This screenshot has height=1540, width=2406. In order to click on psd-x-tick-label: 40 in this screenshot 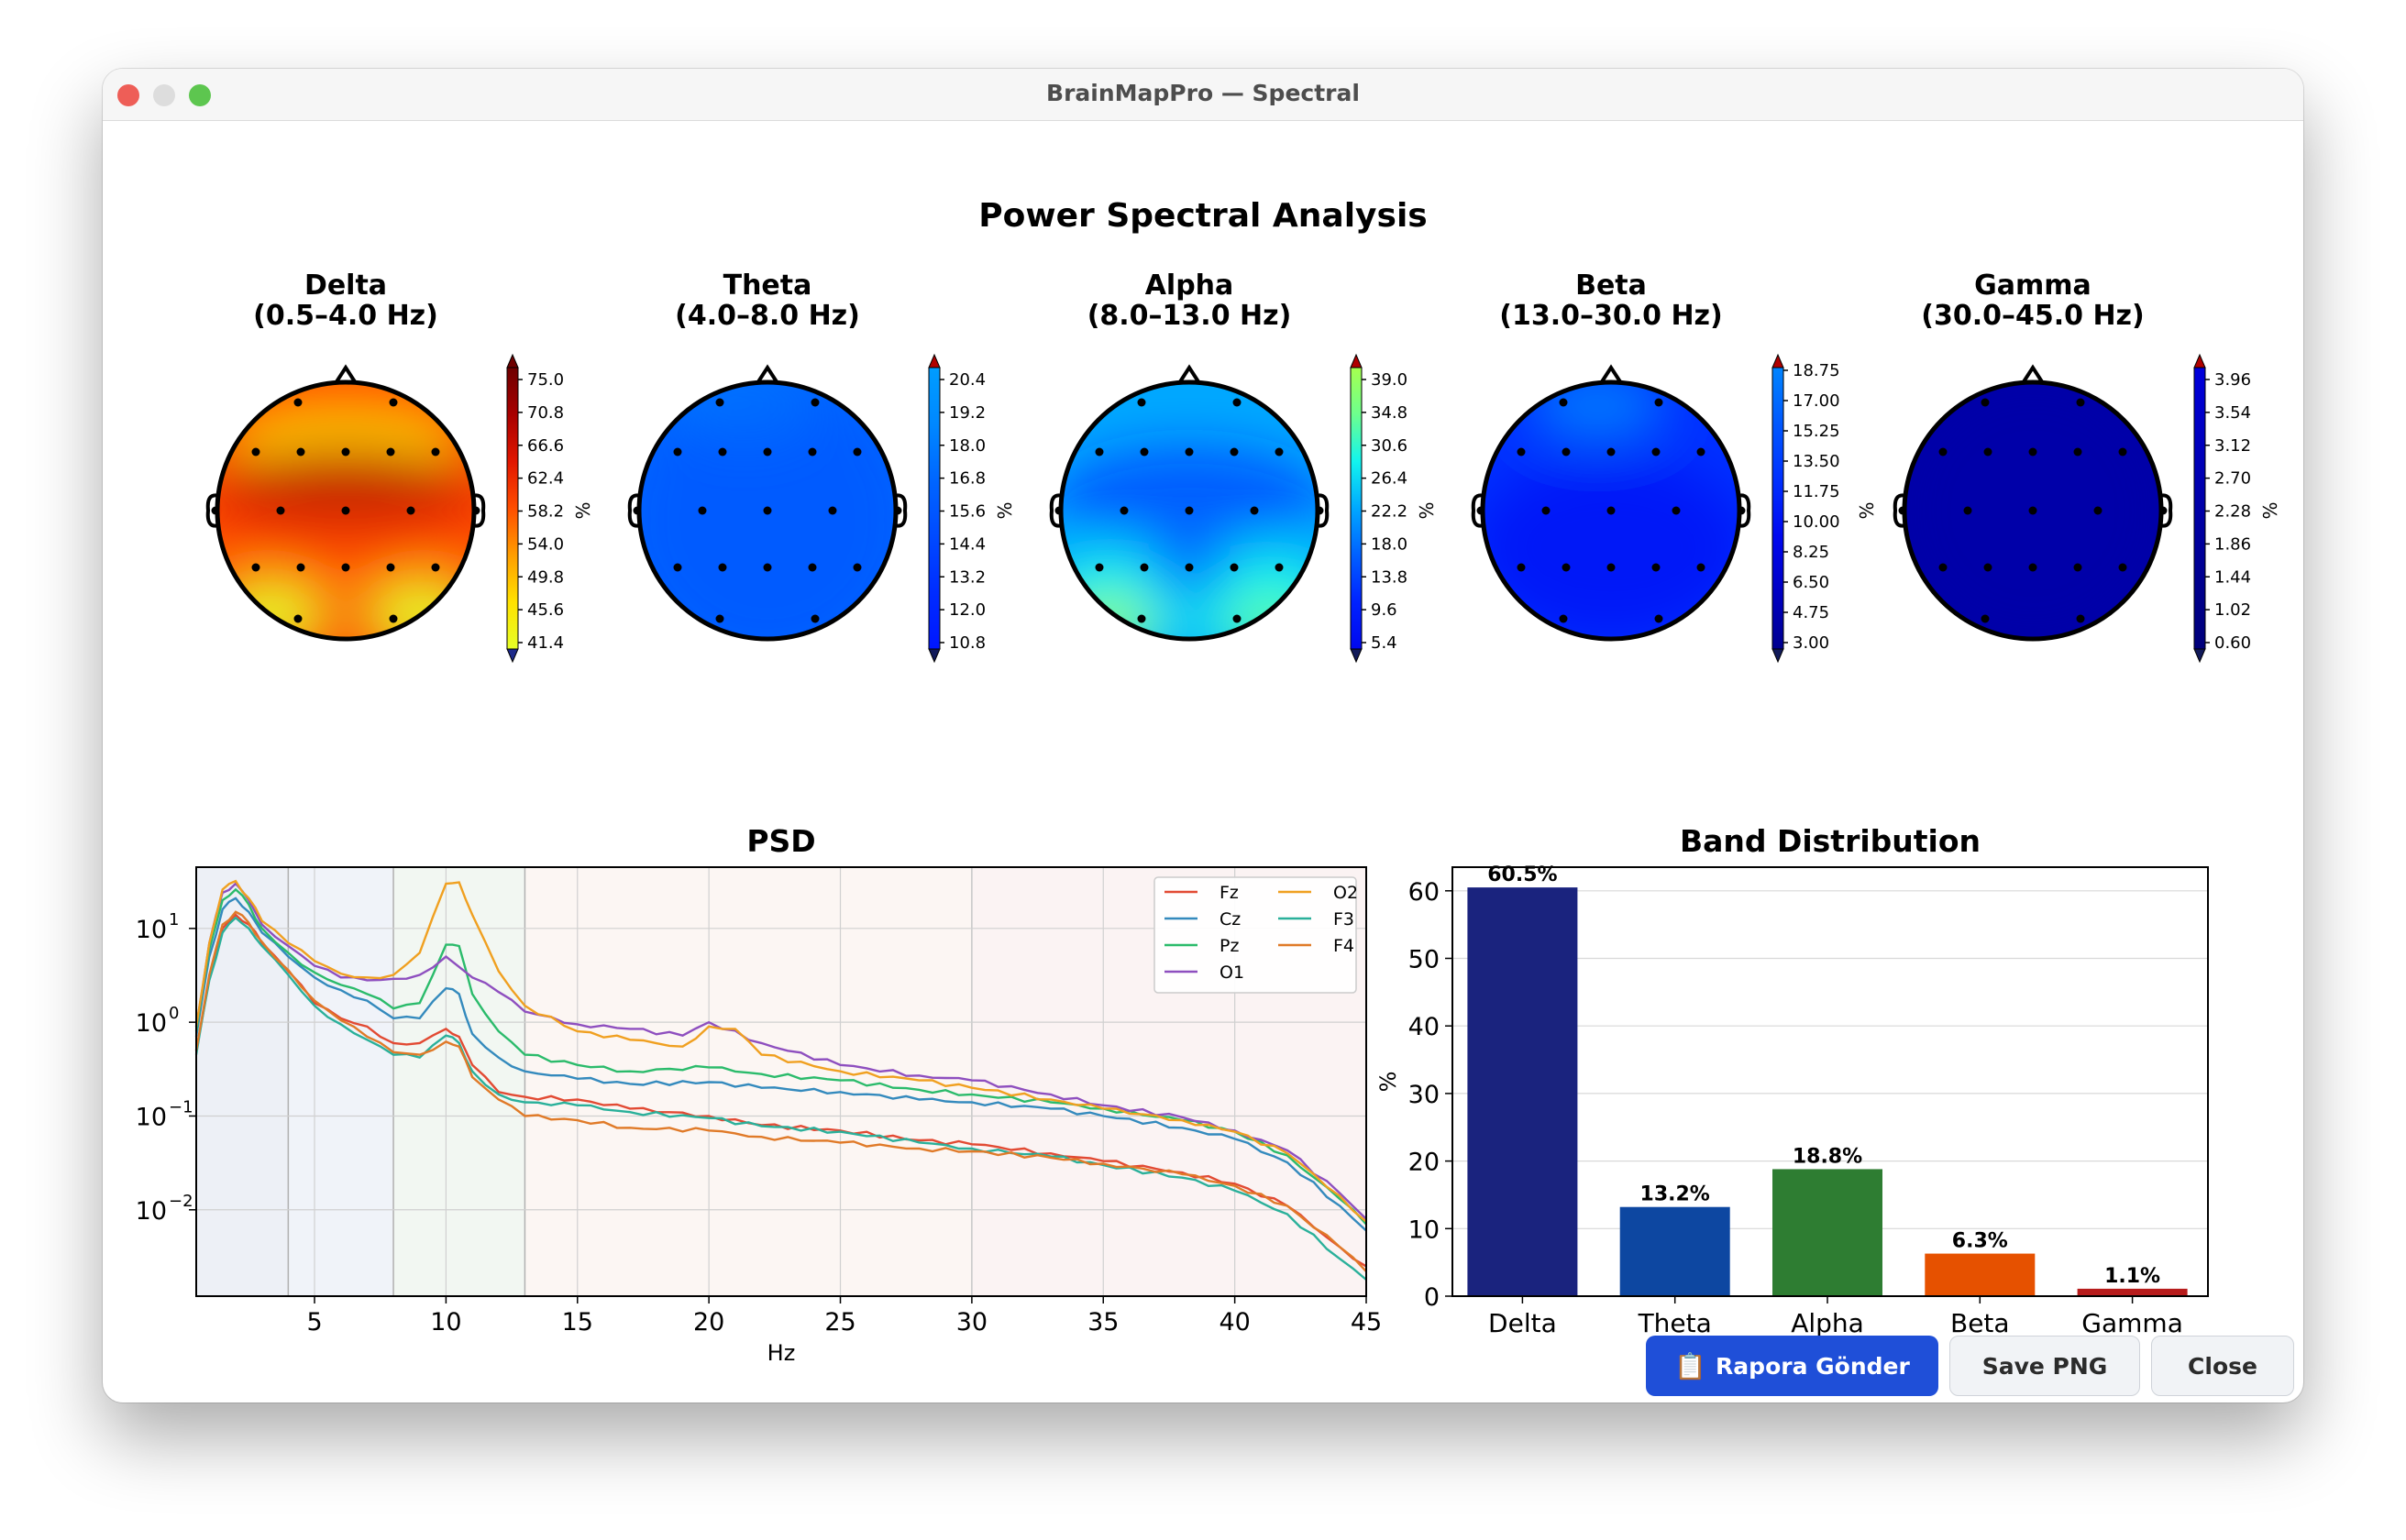, I will do `click(1234, 1322)`.